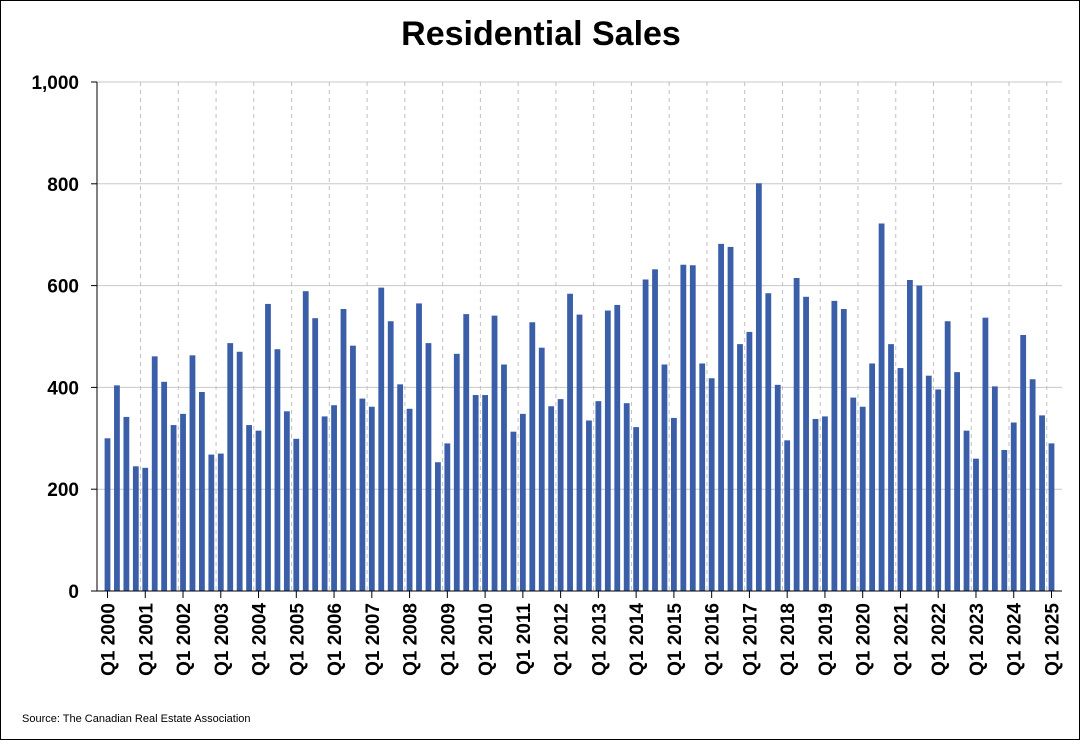  I want to click on y-tick-label: 0, so click(73, 592).